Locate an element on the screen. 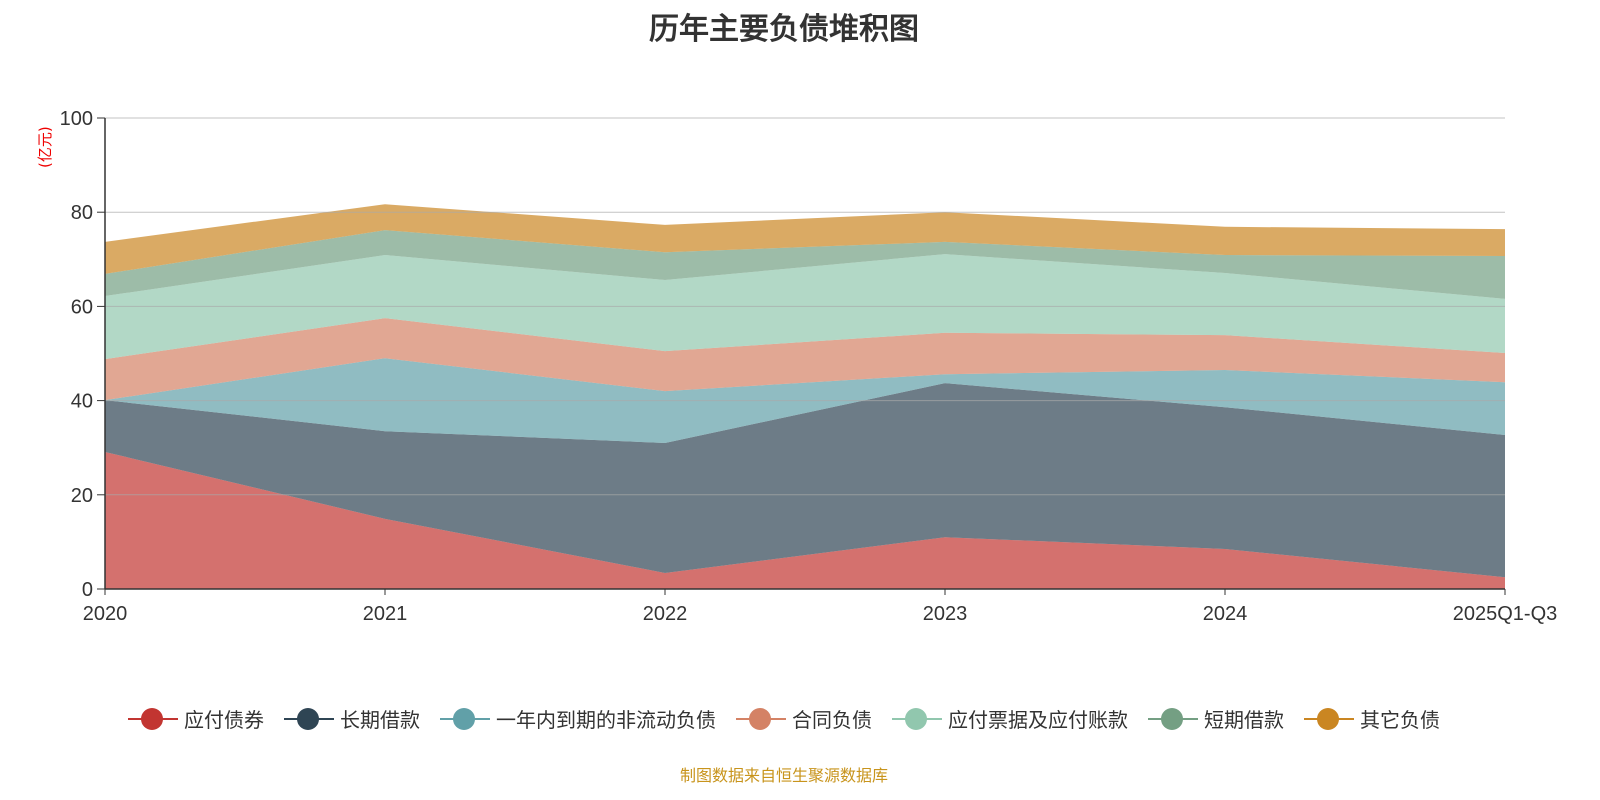 The width and height of the screenshot is (1600, 800). y-tick-label: 60 is located at coordinates (82, 307).